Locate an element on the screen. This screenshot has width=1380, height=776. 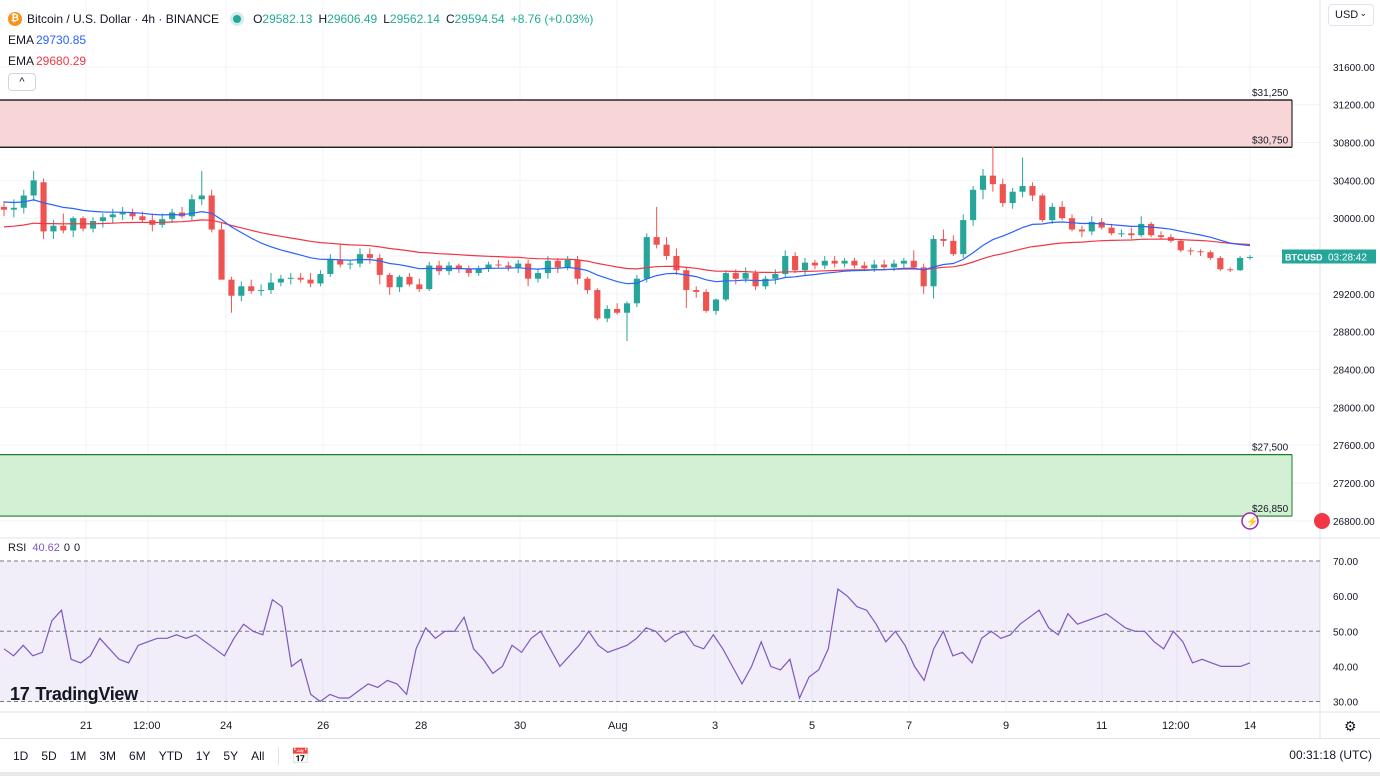
timeframe-ytd: YTD is located at coordinates (170, 755).